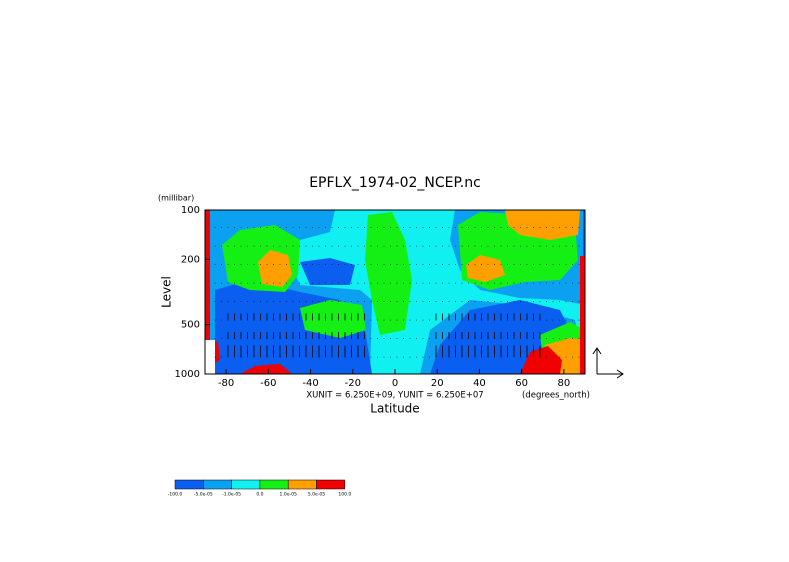  Describe the element at coordinates (344, 495) in the screenshot. I see `colorbar-label: 100.0` at that location.